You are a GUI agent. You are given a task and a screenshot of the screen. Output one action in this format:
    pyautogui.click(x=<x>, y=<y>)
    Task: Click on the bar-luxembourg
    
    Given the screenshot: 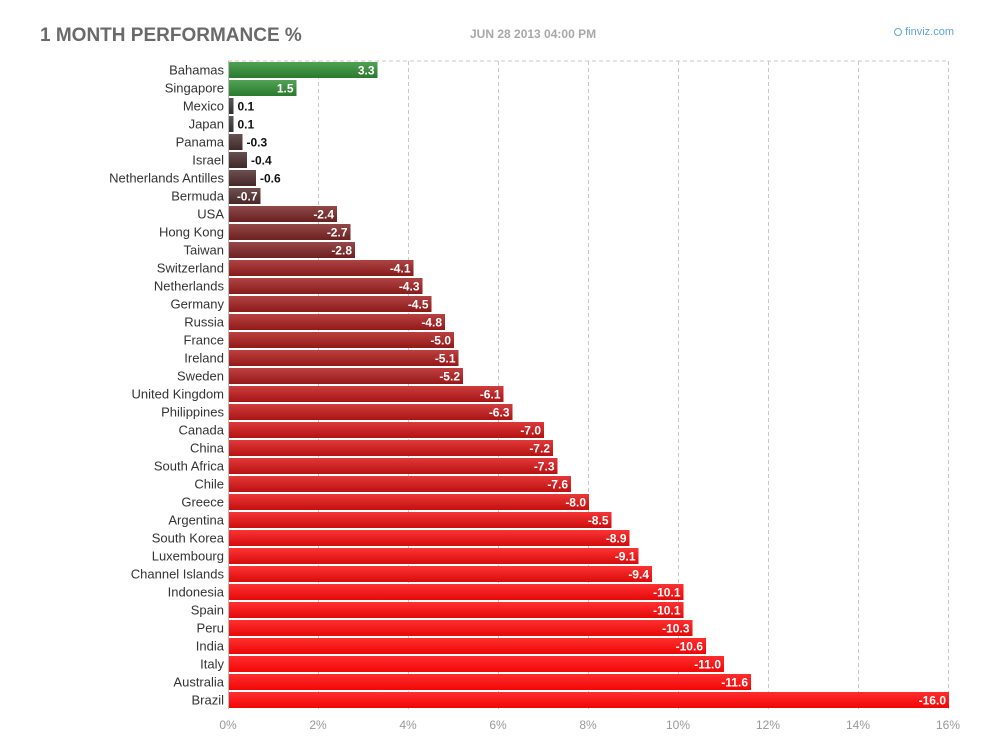 What is the action you would take?
    pyautogui.click(x=434, y=556)
    